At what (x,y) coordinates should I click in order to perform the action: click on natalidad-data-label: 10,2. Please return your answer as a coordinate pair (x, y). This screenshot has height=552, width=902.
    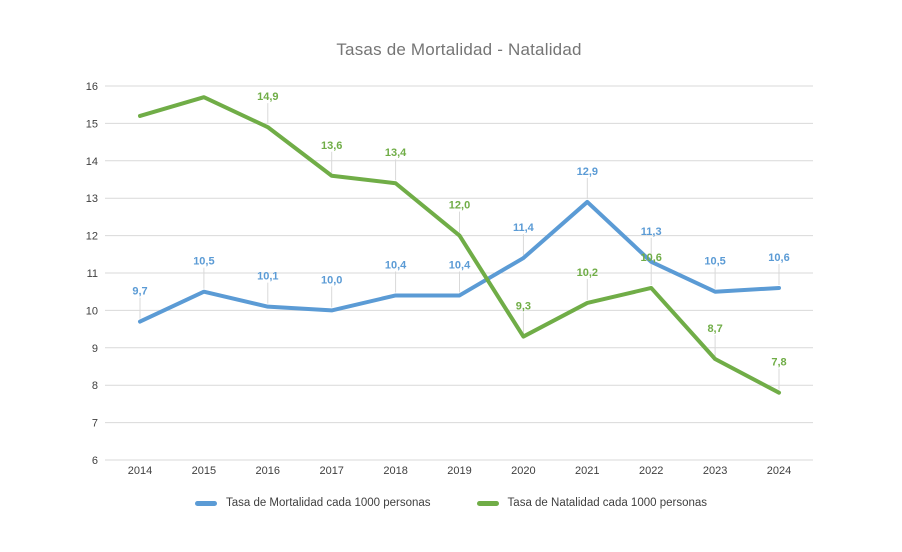
    Looking at the image, I should click on (587, 273).